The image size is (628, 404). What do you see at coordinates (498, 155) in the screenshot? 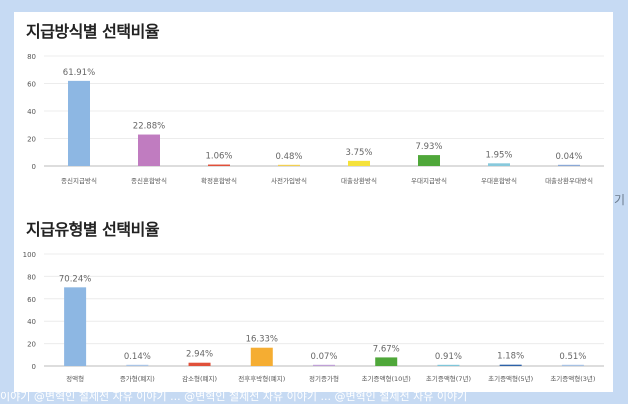
I see `method-value-label: 1.95%` at bounding box center [498, 155].